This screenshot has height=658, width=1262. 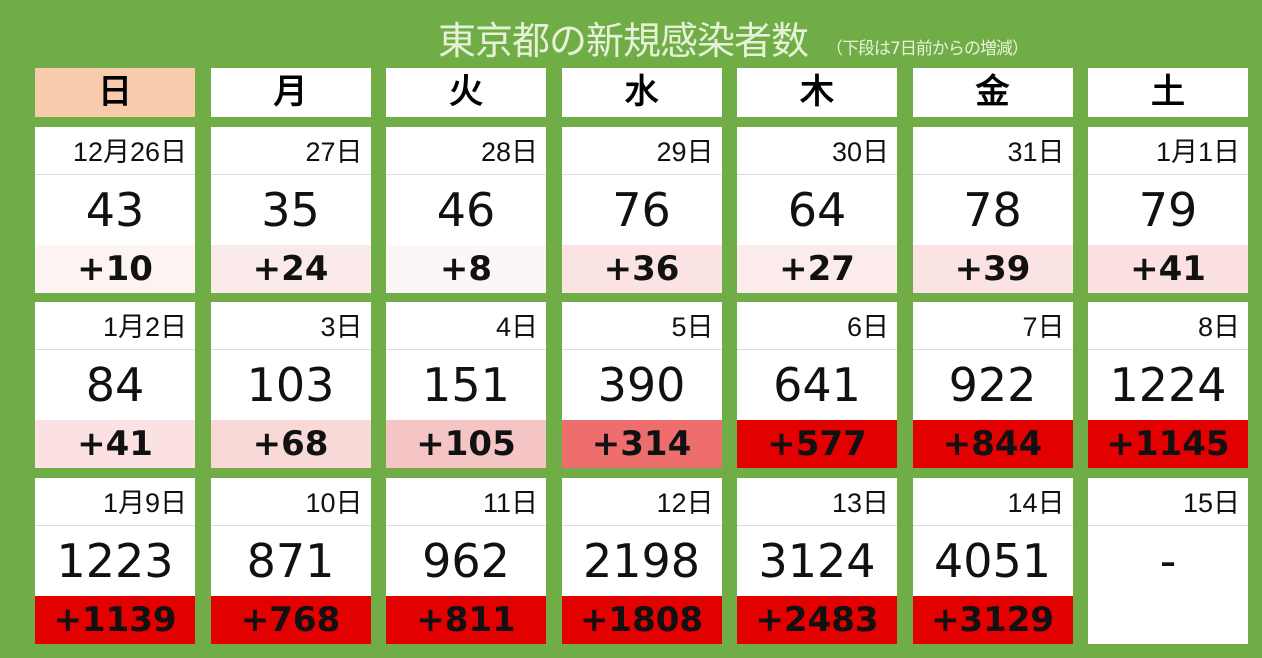 What do you see at coordinates (992, 620) in the screenshot?
I see `weekly-change: +3129` at bounding box center [992, 620].